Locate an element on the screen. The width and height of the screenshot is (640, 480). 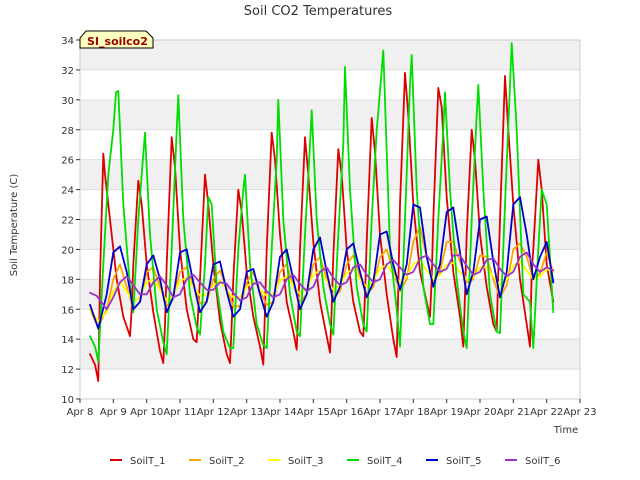
legend-label: SoilT_4 is located at coordinates (385, 461).